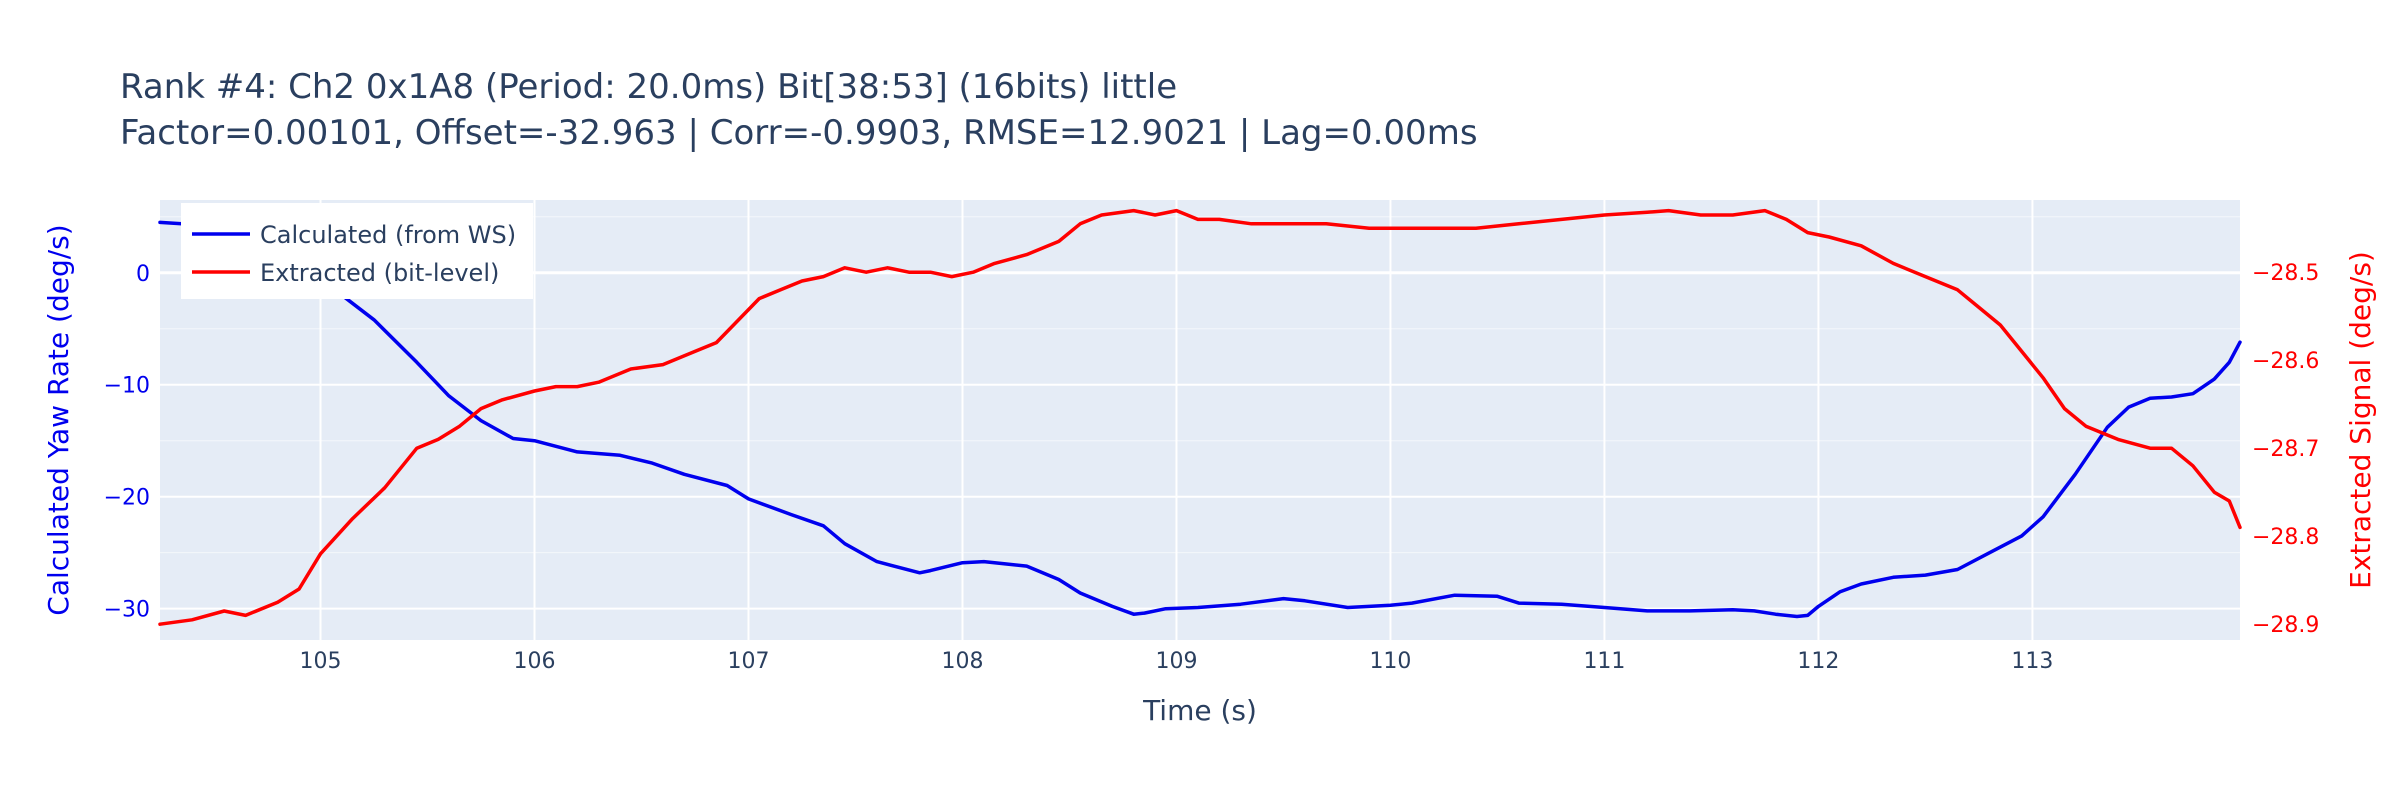  Describe the element at coordinates (127, 610) in the screenshot. I see `y-left-tick-label: −30` at that location.